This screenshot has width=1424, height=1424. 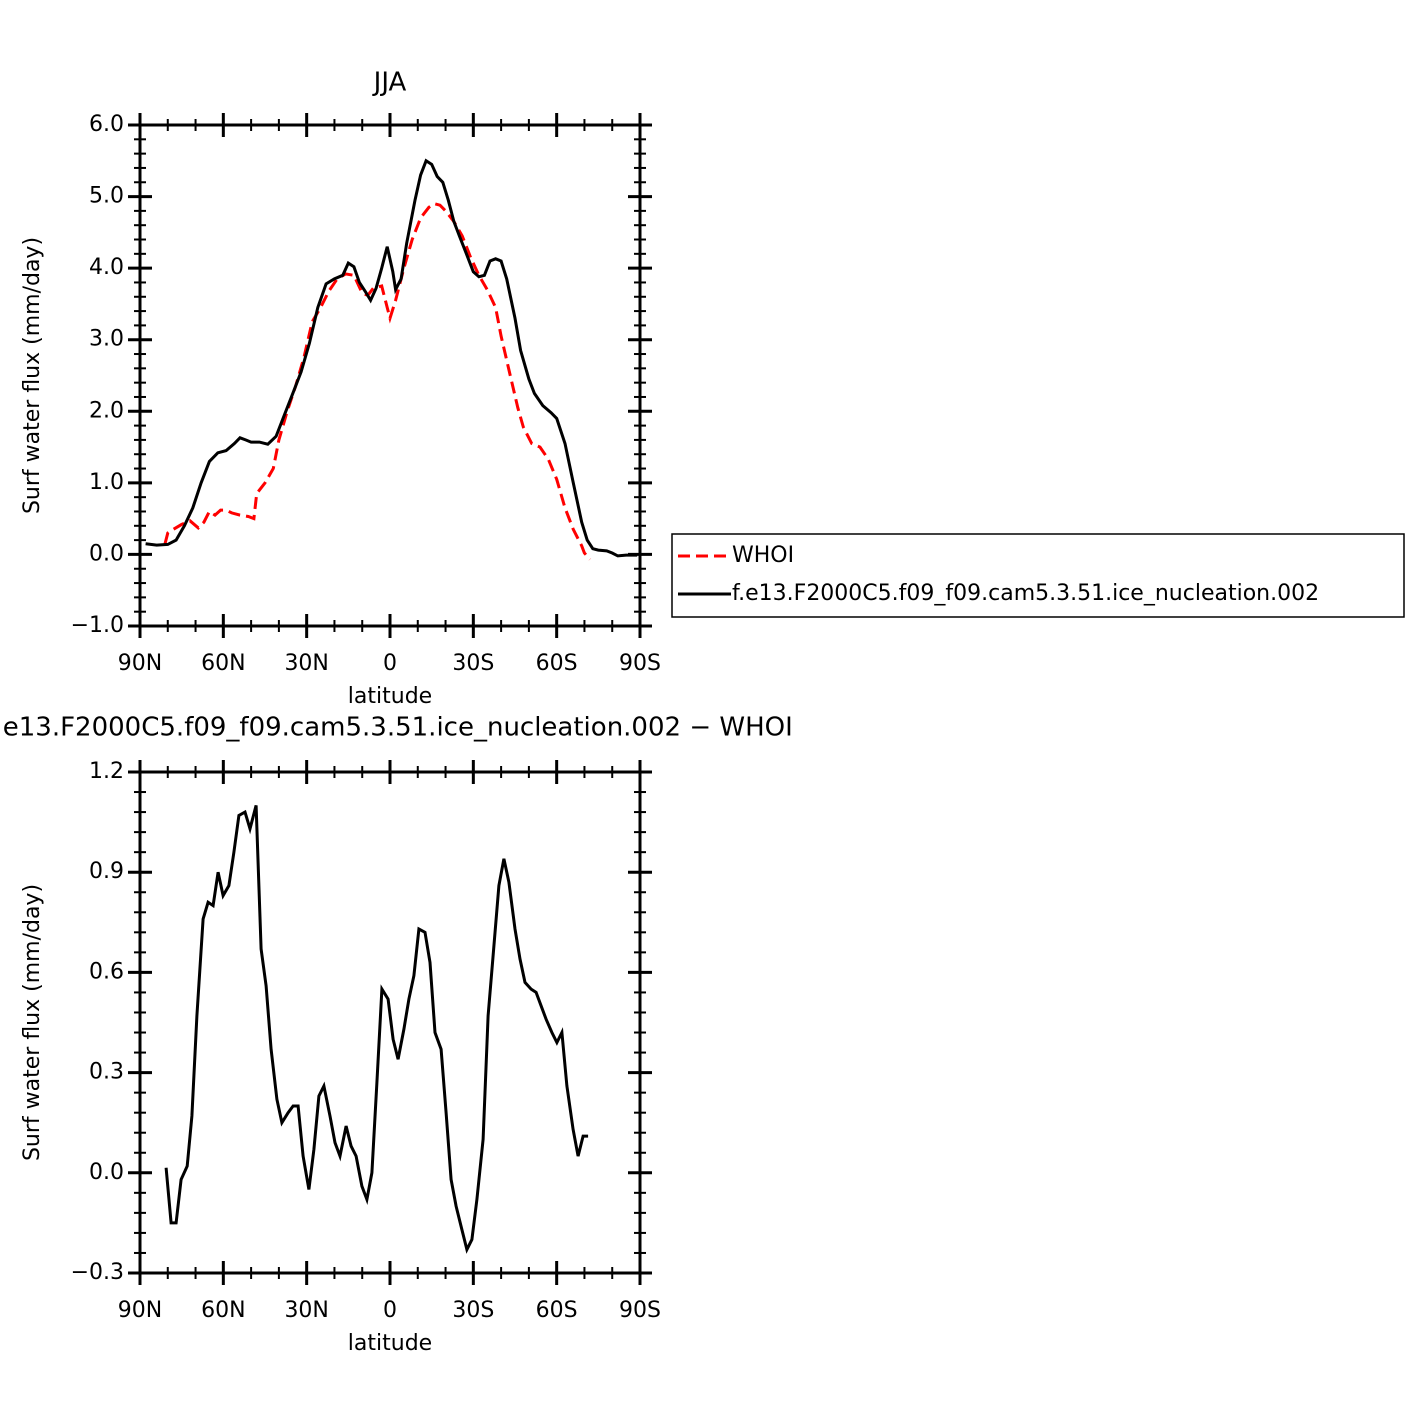 I want to click on y-tick-label: 0.9, so click(x=106, y=871).